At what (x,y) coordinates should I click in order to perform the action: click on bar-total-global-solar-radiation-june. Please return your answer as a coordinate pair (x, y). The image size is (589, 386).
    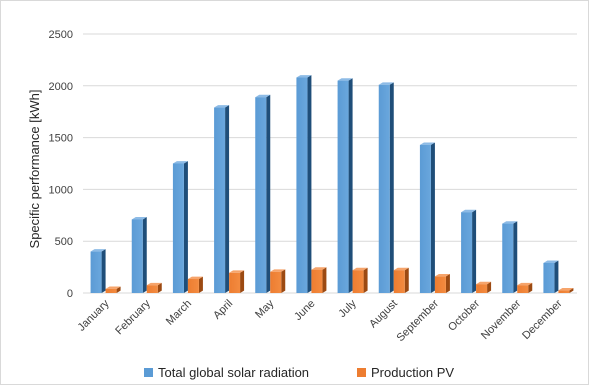
    Looking at the image, I should click on (303, 184).